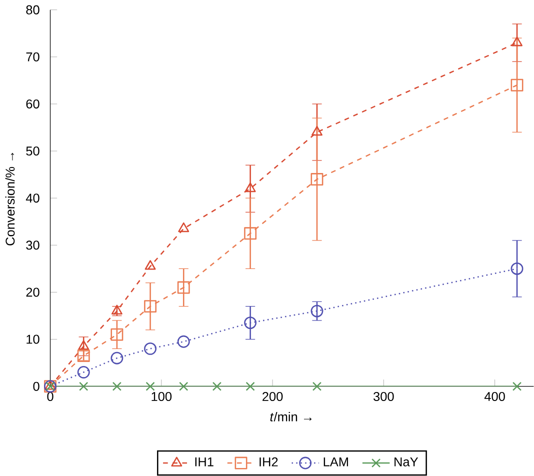  I want to click on y-tick-label: 70, so click(33, 57).